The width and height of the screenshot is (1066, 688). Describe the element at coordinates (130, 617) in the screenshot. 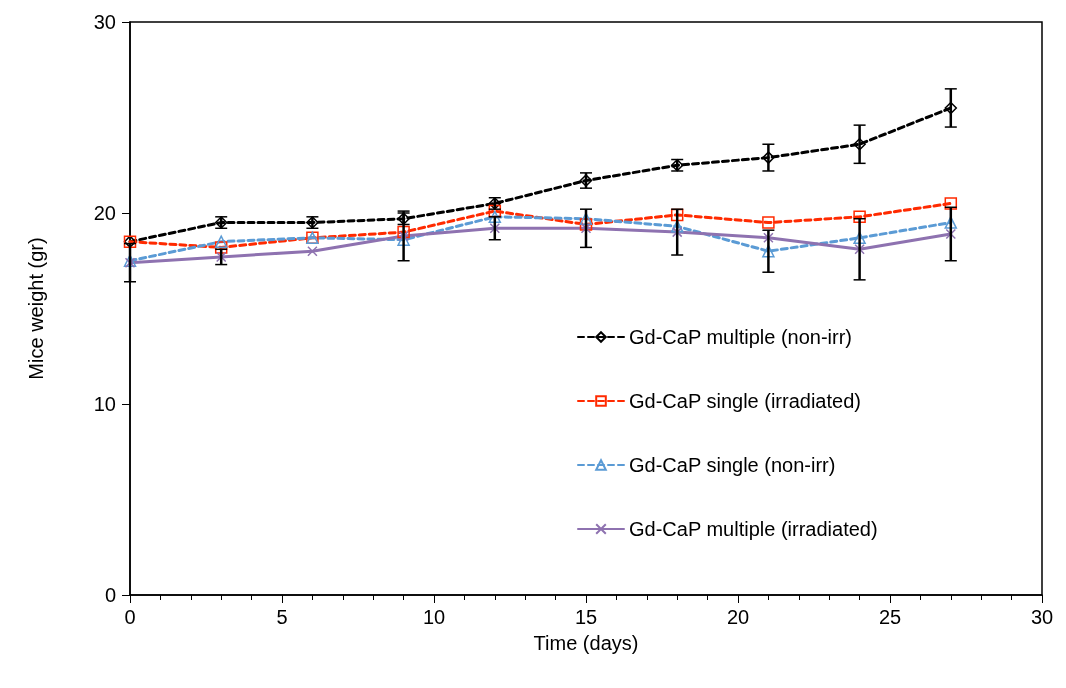

I see `x-tick-label: 0` at that location.